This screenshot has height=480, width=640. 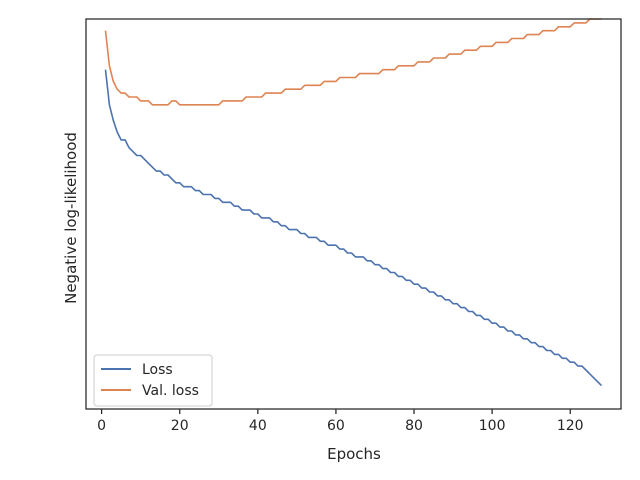 I want to click on x-axis-ticks: 0 20 40 60 80 100 120, so click(x=340, y=421).